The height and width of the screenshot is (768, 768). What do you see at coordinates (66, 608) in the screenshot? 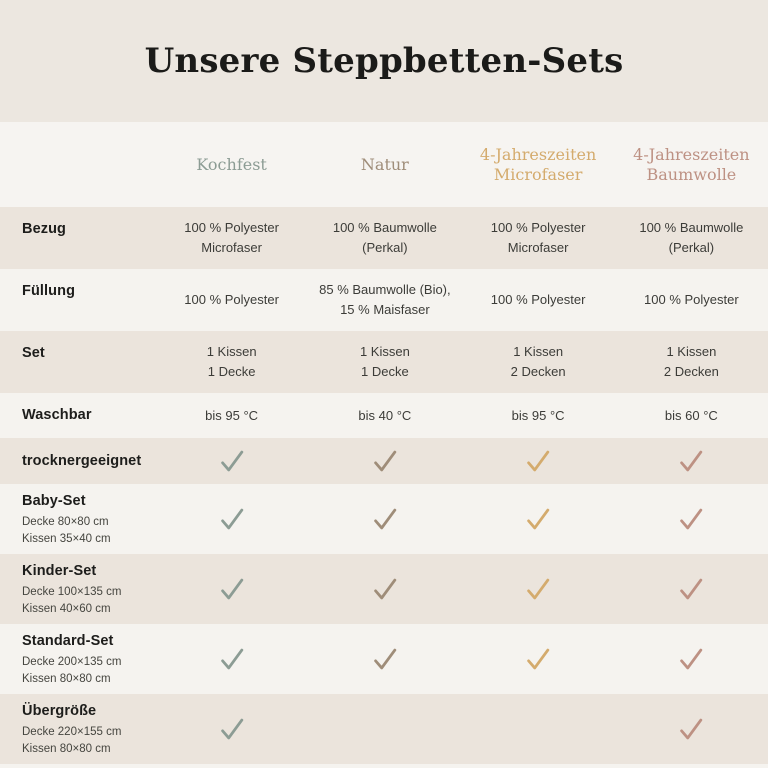
I see `row-sublabel: Kissen 40×60 cm` at bounding box center [66, 608].